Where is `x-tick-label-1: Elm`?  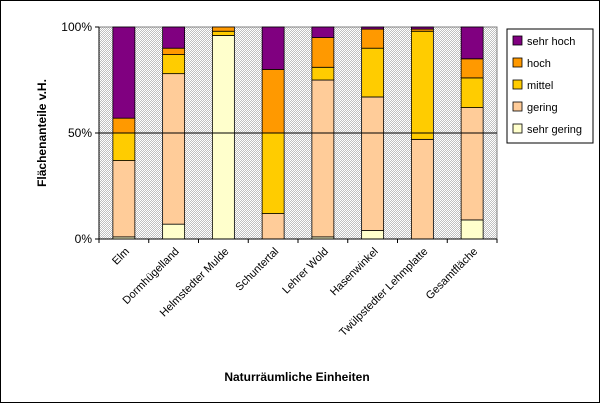 x-tick-label-1: Elm is located at coordinates (121, 257).